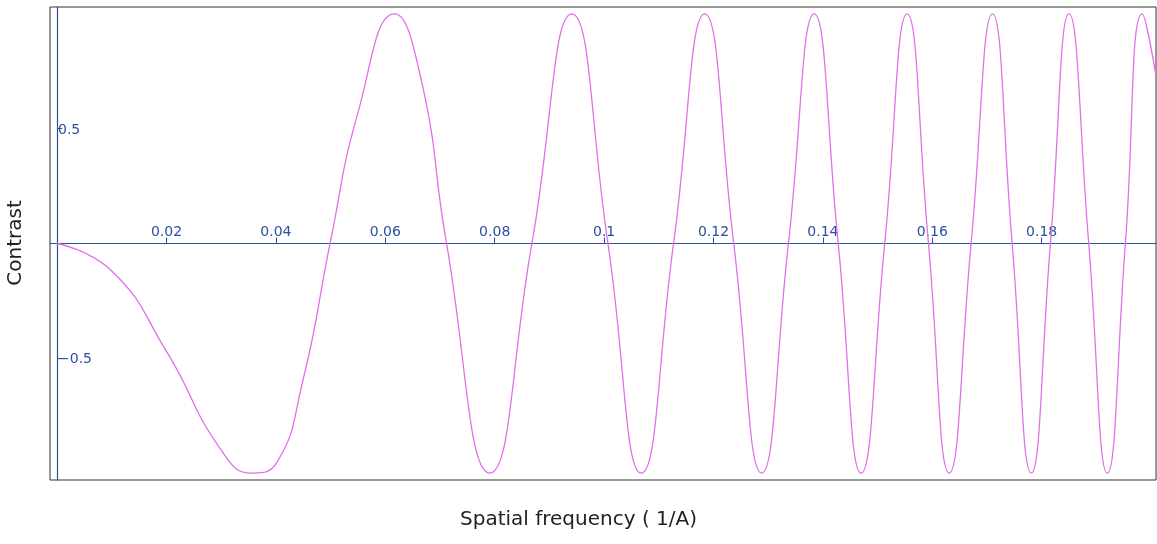 This screenshot has width=1157, height=544. Describe the element at coordinates (713, 230) in the screenshot. I see `x-tick-label: 0.12` at that location.